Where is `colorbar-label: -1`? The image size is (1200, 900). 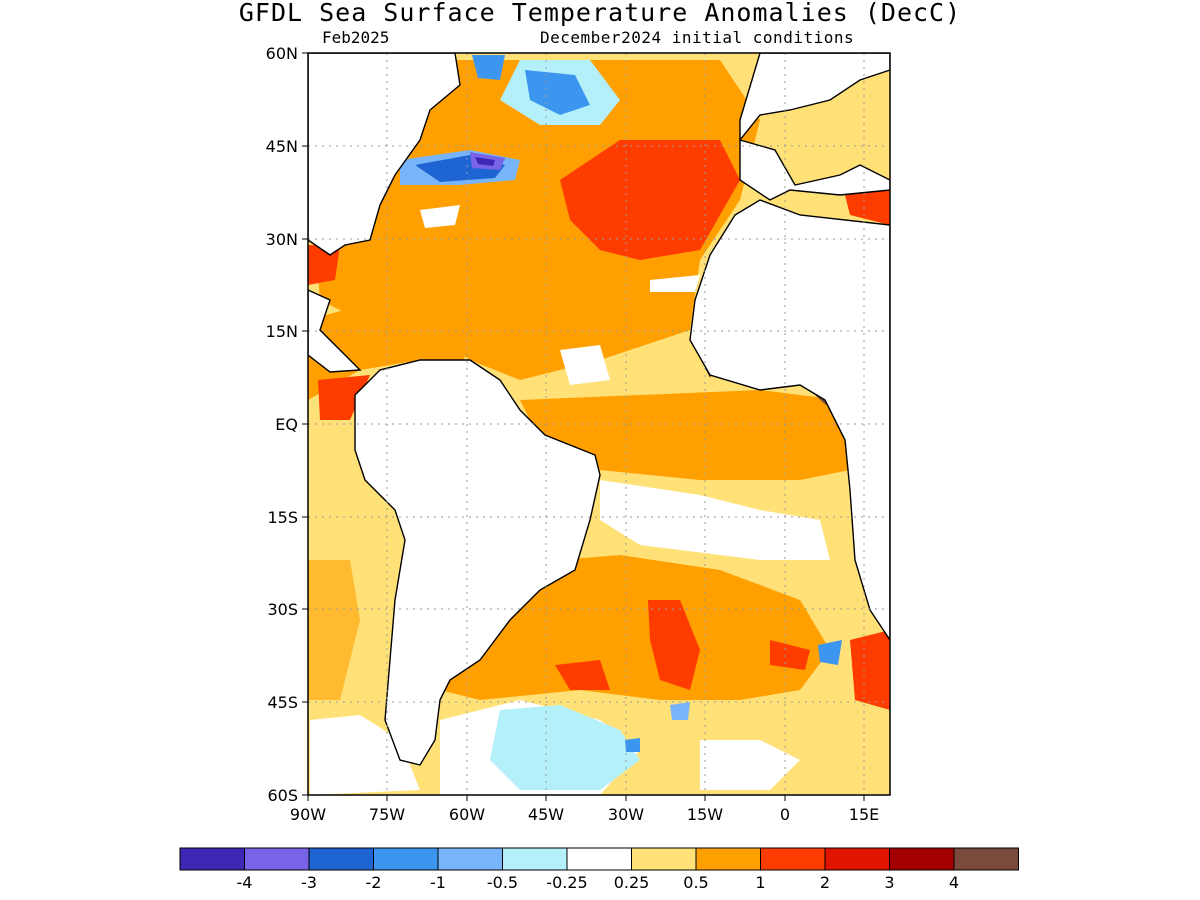
colorbar-label: -1 is located at coordinates (438, 882).